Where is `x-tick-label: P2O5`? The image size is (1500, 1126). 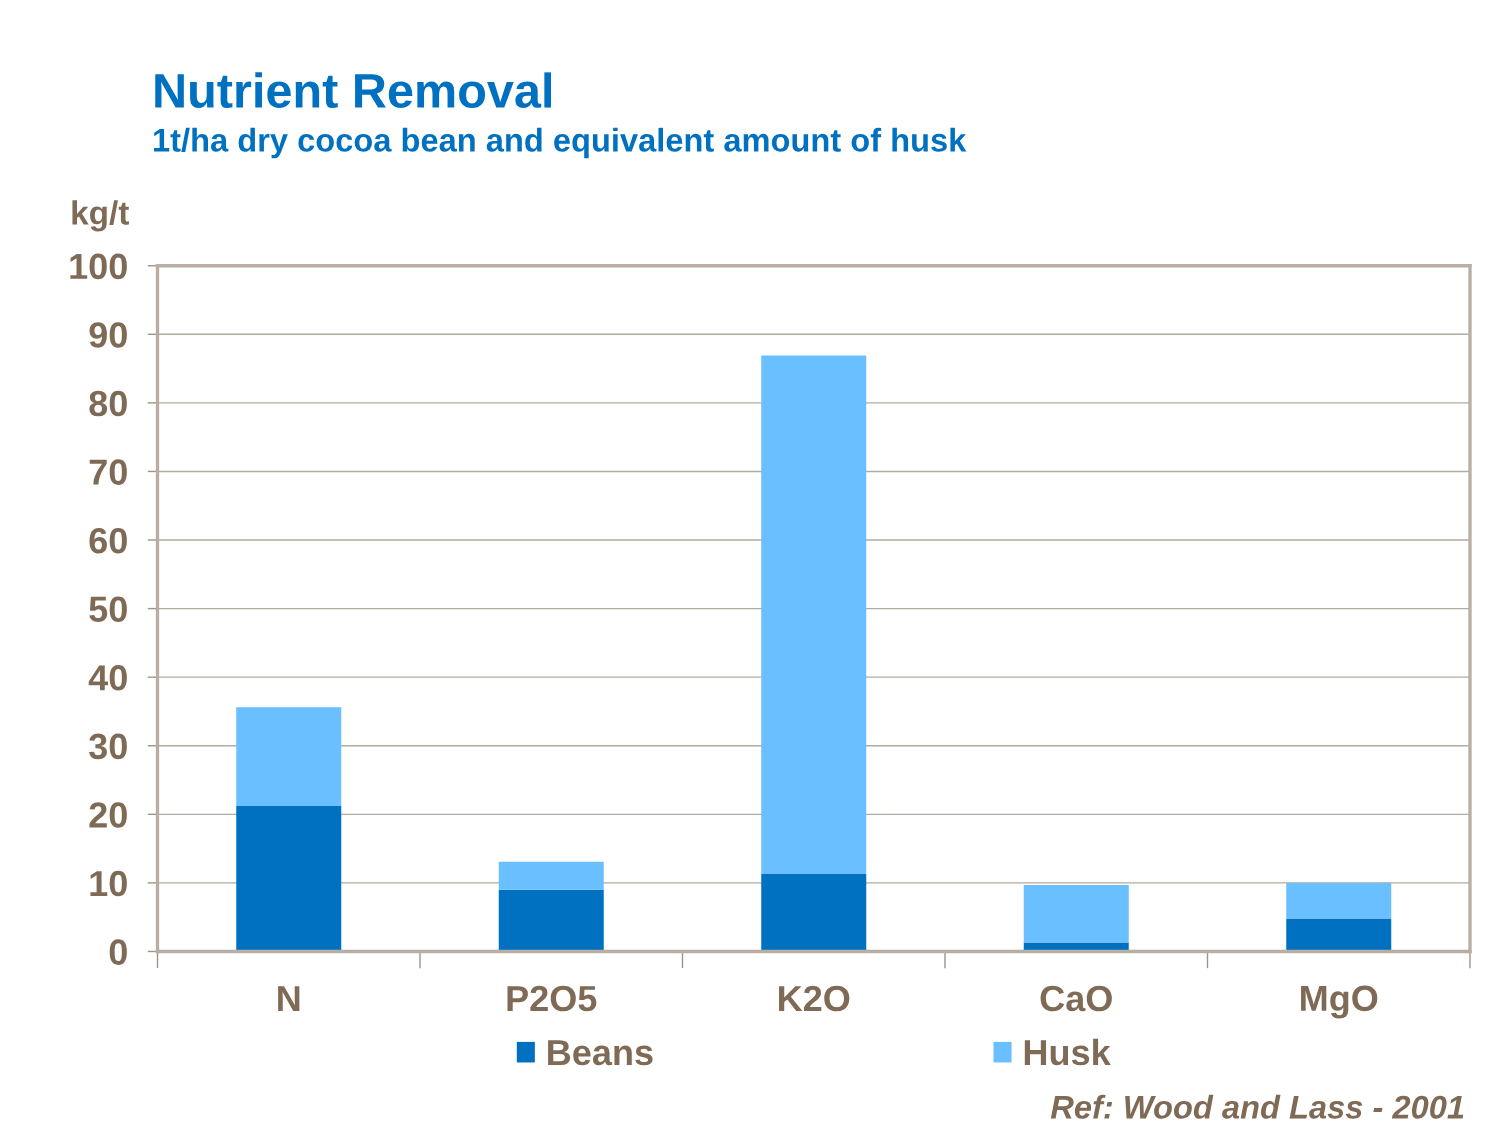 x-tick-label: P2O5 is located at coordinates (552, 998).